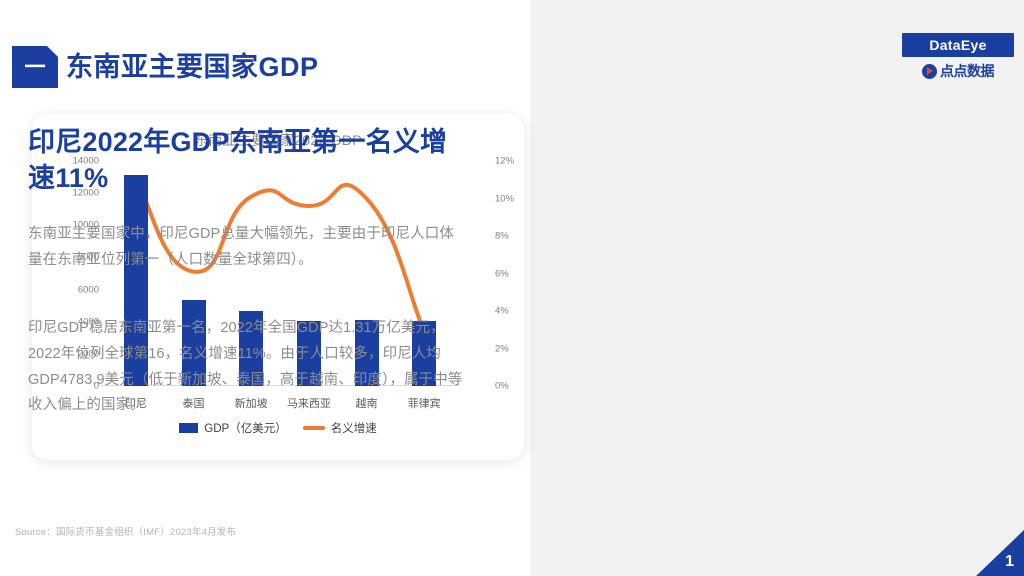 This screenshot has width=1024, height=576. I want to click on y-axis-left-tick: 6000, so click(88, 290).